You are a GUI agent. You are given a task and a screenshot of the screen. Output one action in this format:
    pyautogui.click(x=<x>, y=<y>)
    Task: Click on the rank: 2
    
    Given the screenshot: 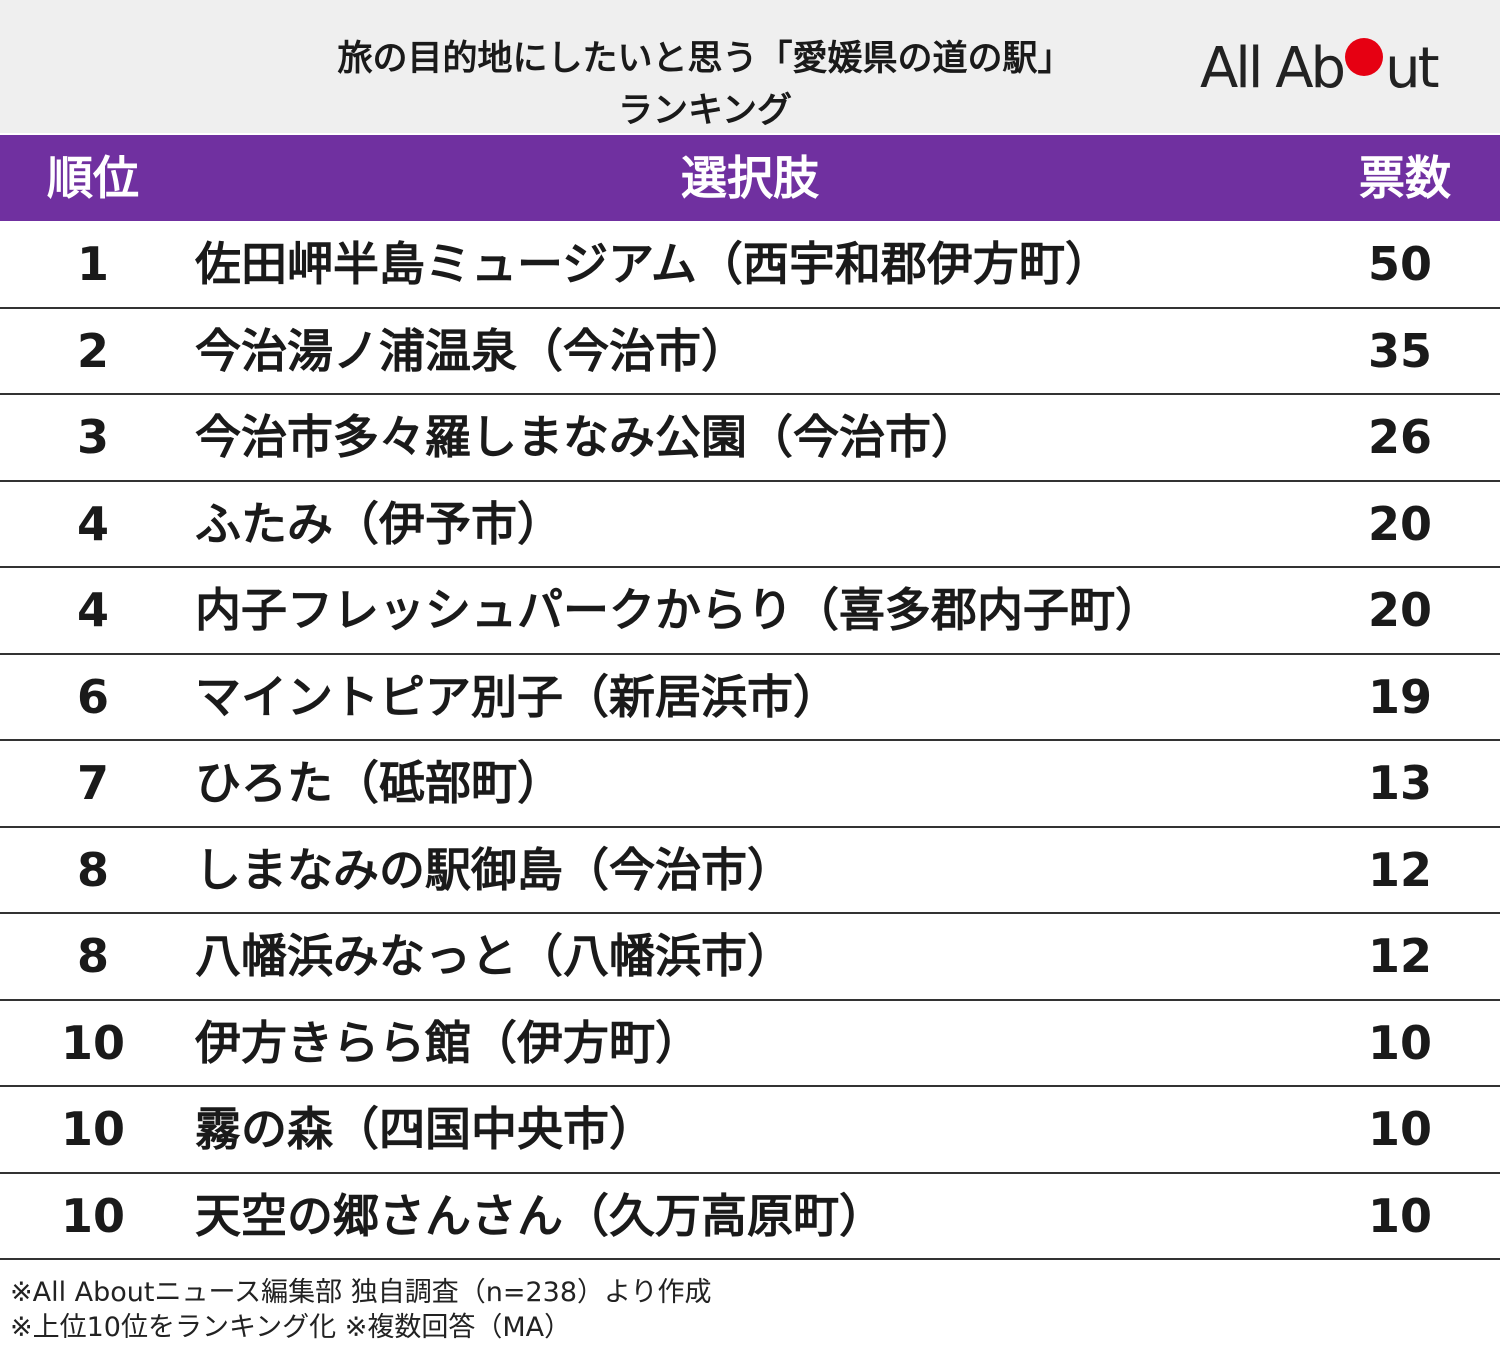 What is the action you would take?
    pyautogui.click(x=92, y=350)
    